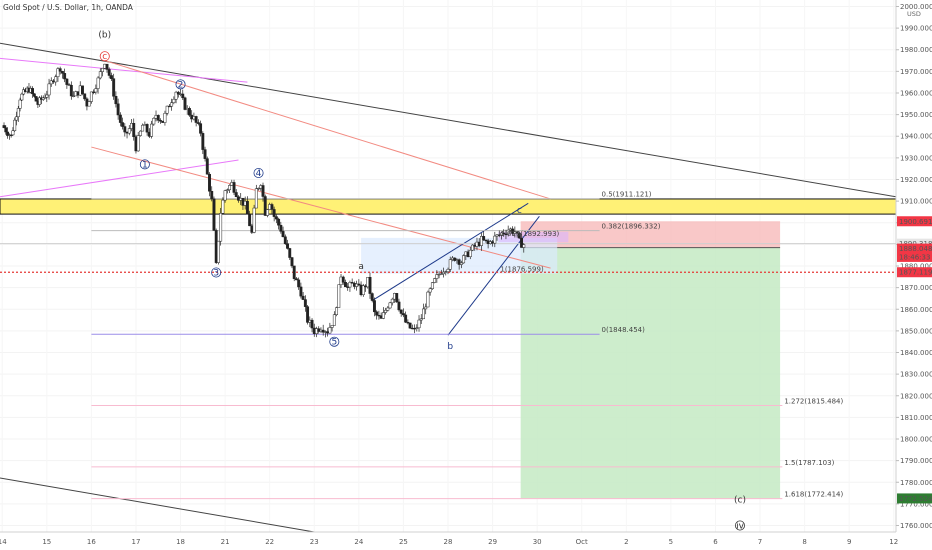 This screenshot has height=550, width=932. Describe the element at coordinates (522, 269) in the screenshot. I see `fib-label: 1(1876.599)` at that location.